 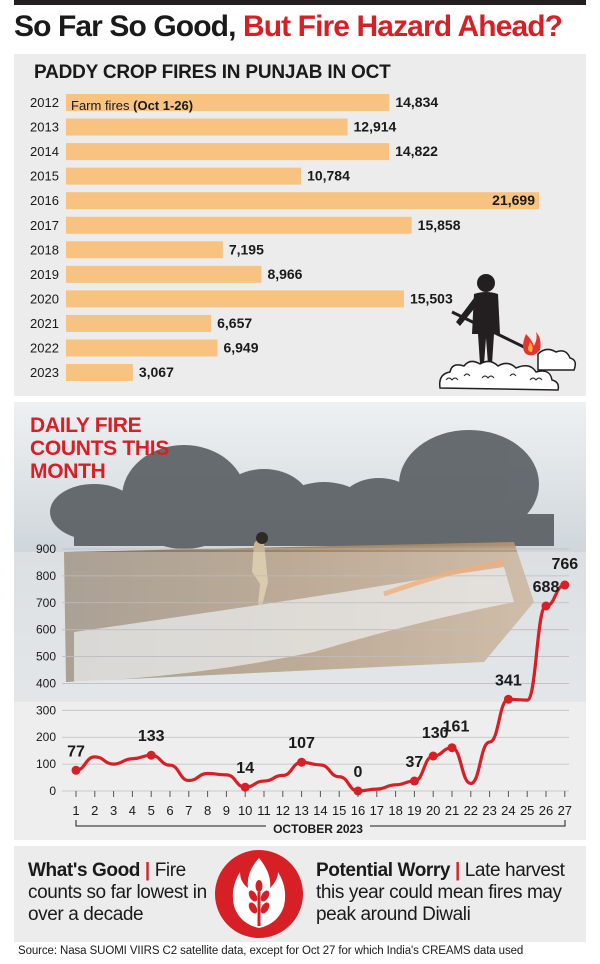 I want to click on x-axis-label-bg, so click(x=318, y=828).